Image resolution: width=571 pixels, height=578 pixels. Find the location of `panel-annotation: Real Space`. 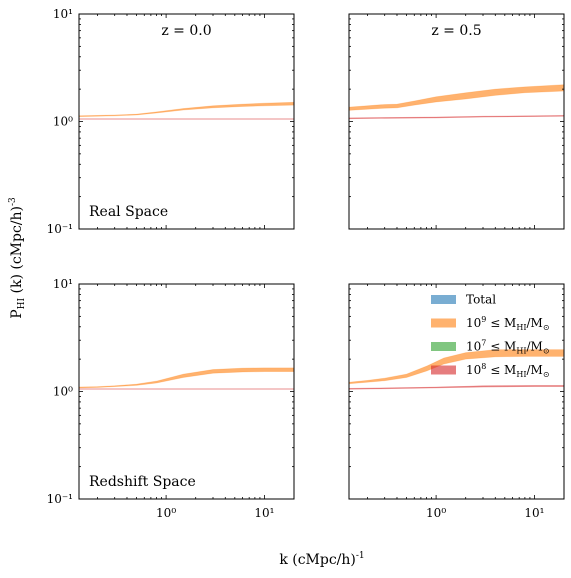

panel-annotation: Real Space is located at coordinates (128, 212).